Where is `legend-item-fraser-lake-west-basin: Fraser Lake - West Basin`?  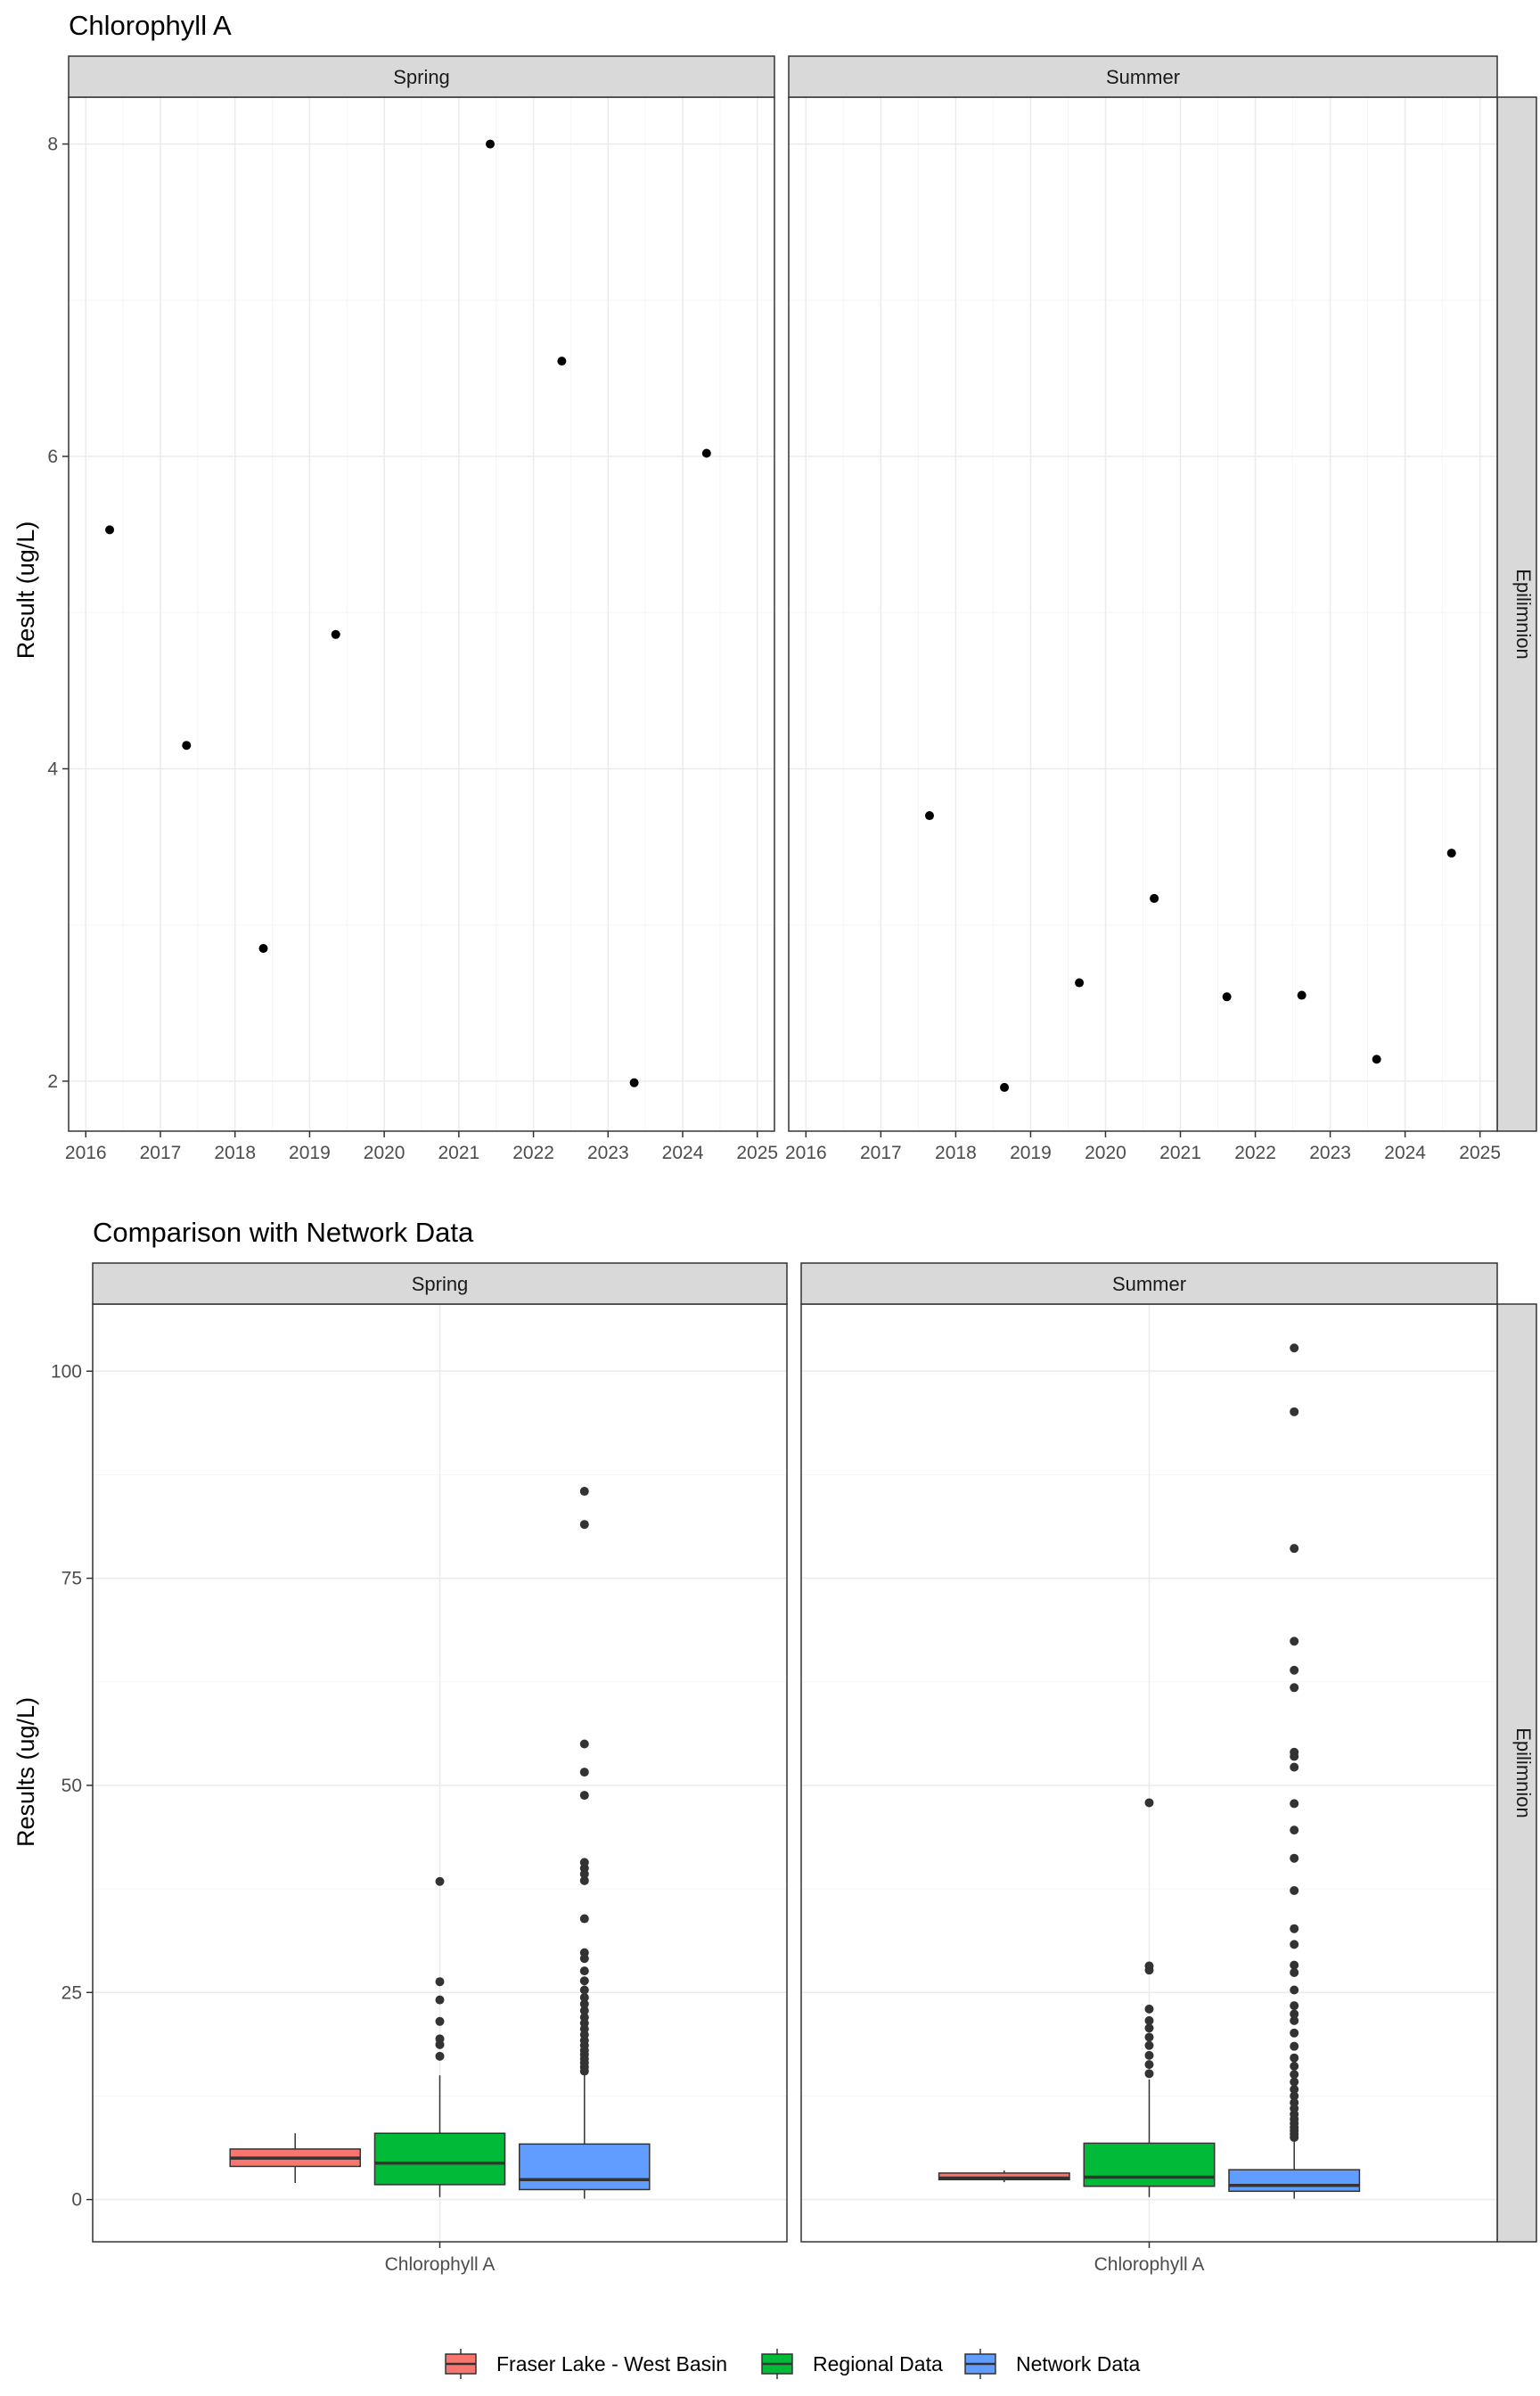
legend-item-fraser-lake-west-basin: Fraser Lake - West Basin is located at coordinates (586, 2364).